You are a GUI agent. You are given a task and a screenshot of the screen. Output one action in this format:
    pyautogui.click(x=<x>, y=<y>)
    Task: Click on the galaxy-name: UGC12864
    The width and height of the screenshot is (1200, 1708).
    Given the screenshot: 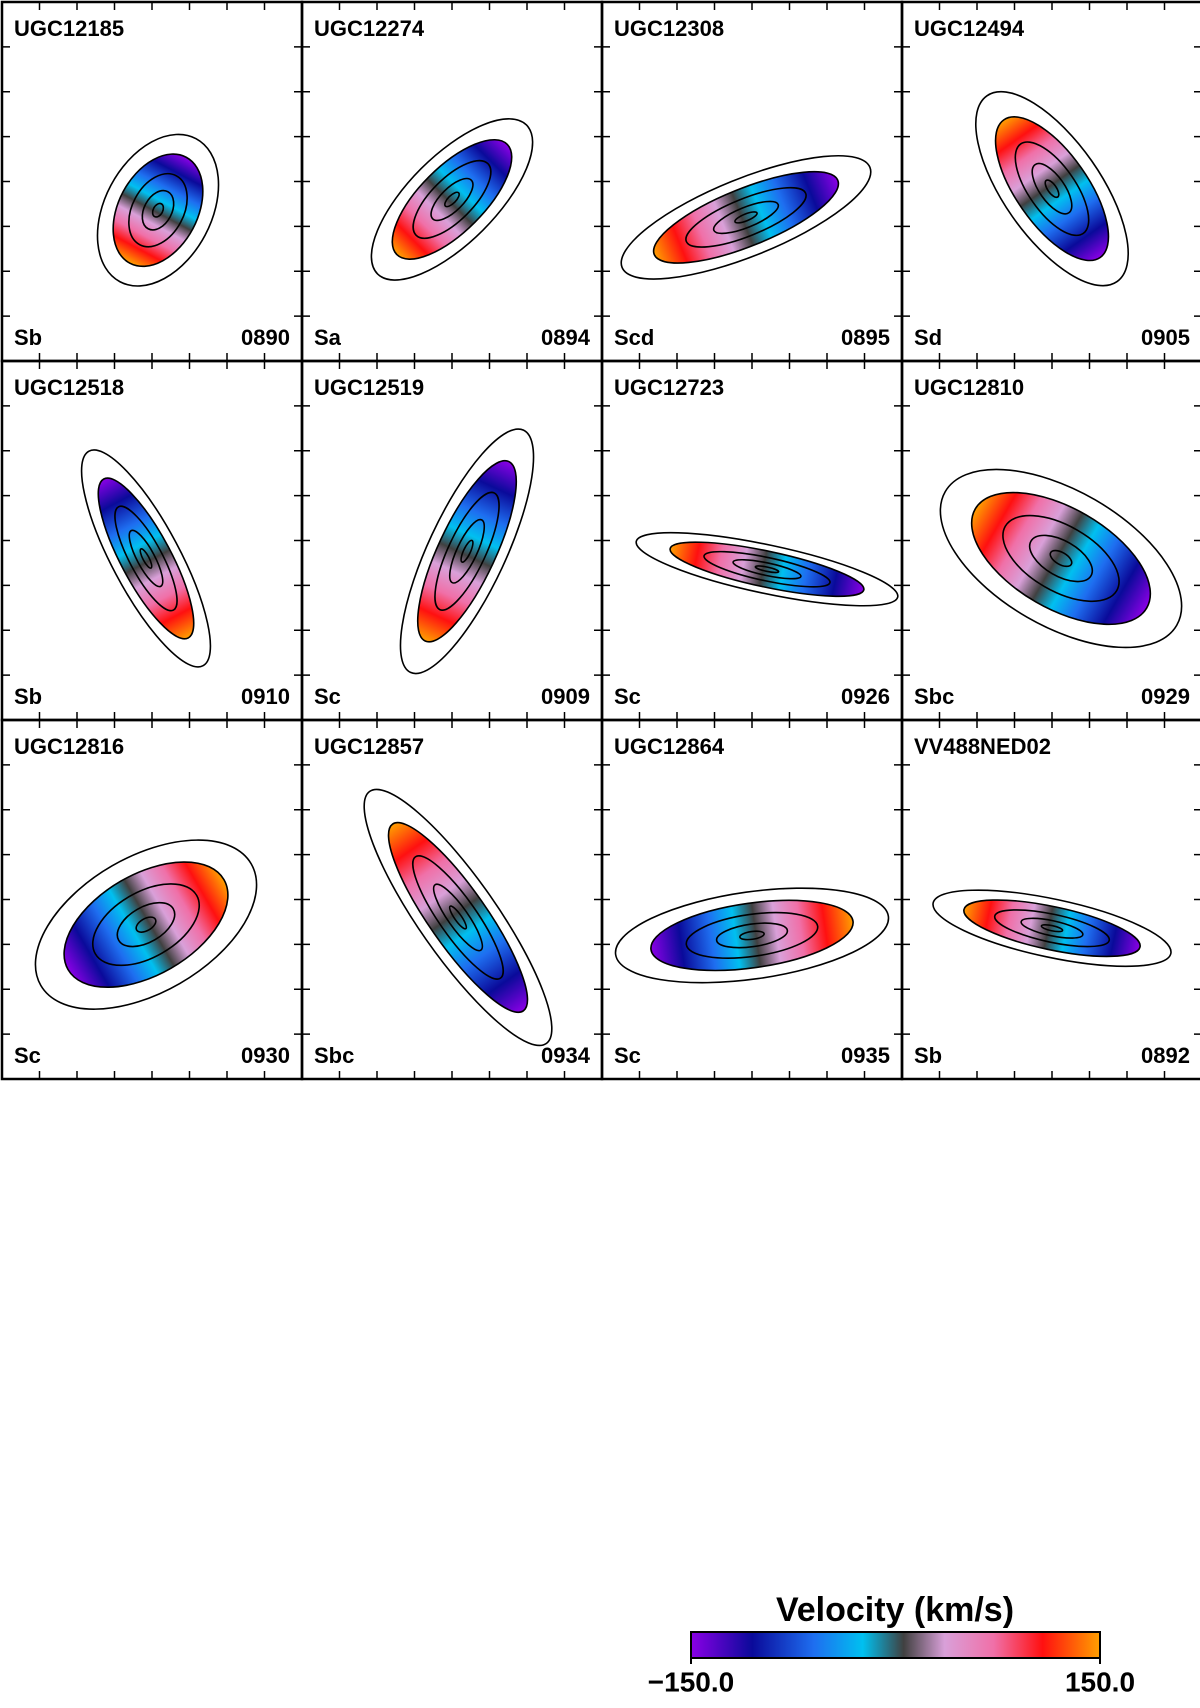 What is the action you would take?
    pyautogui.click(x=669, y=746)
    